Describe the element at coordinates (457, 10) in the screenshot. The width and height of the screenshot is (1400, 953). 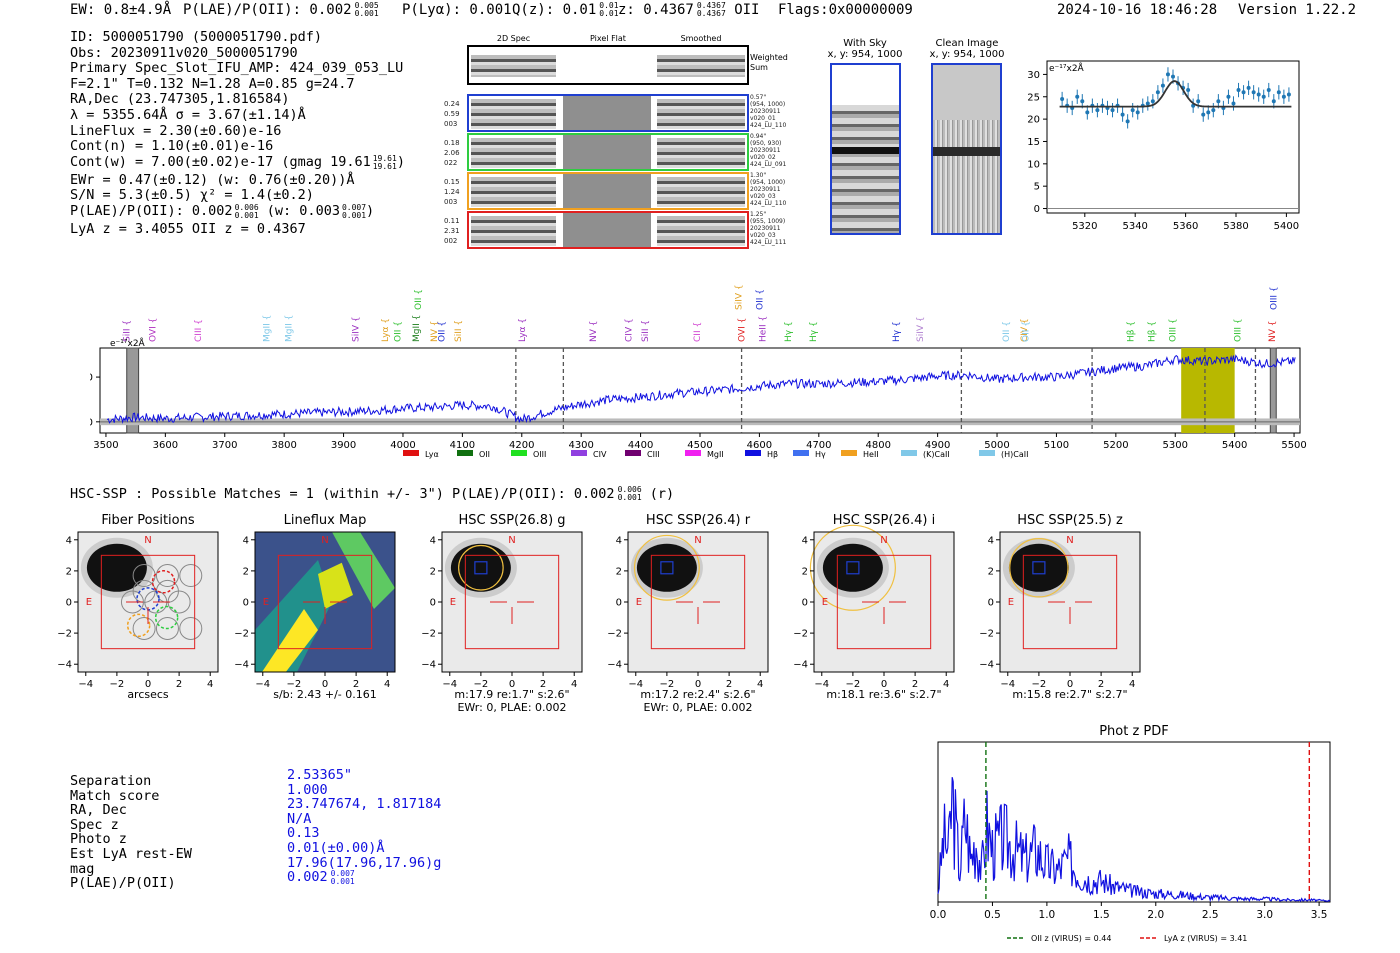
I see `header-plya: P(Lyα): 0.001` at that location.